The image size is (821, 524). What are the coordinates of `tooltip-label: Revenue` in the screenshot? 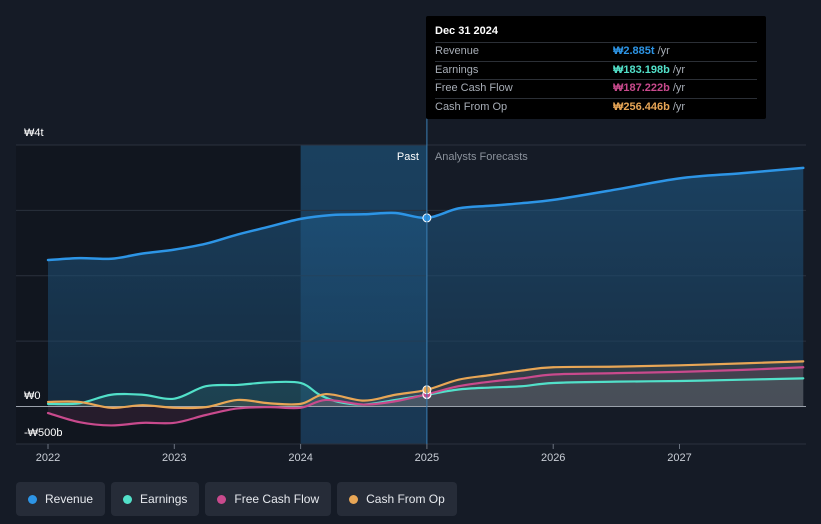 It's located at (457, 51).